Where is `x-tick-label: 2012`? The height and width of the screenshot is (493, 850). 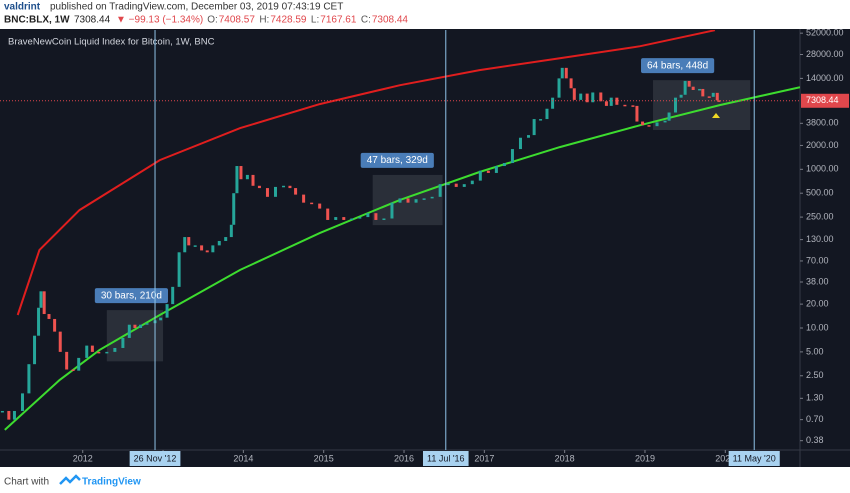
x-tick-label: 2012 is located at coordinates (83, 458).